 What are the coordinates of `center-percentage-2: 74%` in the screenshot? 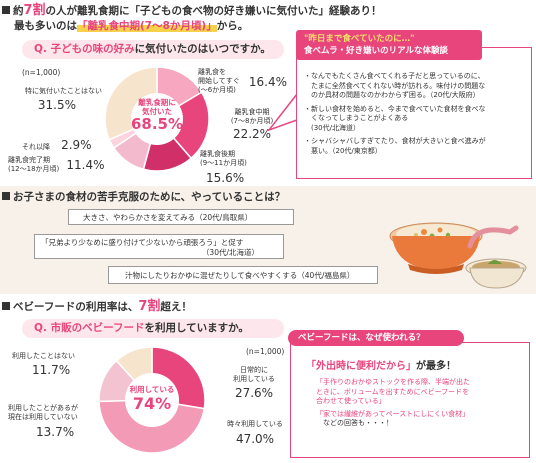 It's located at (152, 403).